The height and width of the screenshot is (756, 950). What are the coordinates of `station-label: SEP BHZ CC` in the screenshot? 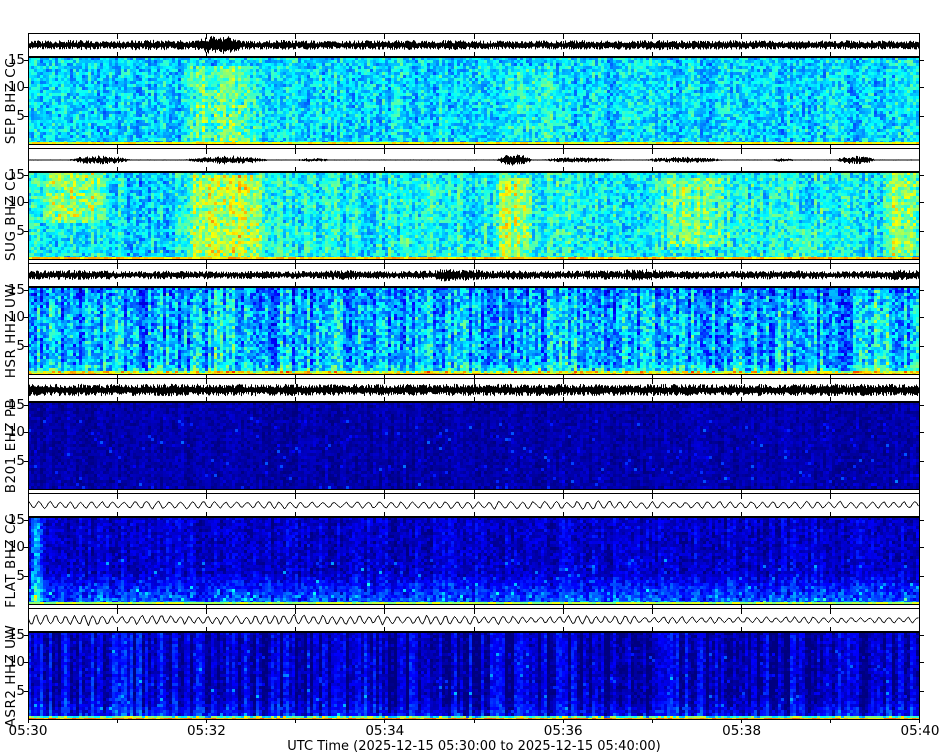 It's located at (11, 101).